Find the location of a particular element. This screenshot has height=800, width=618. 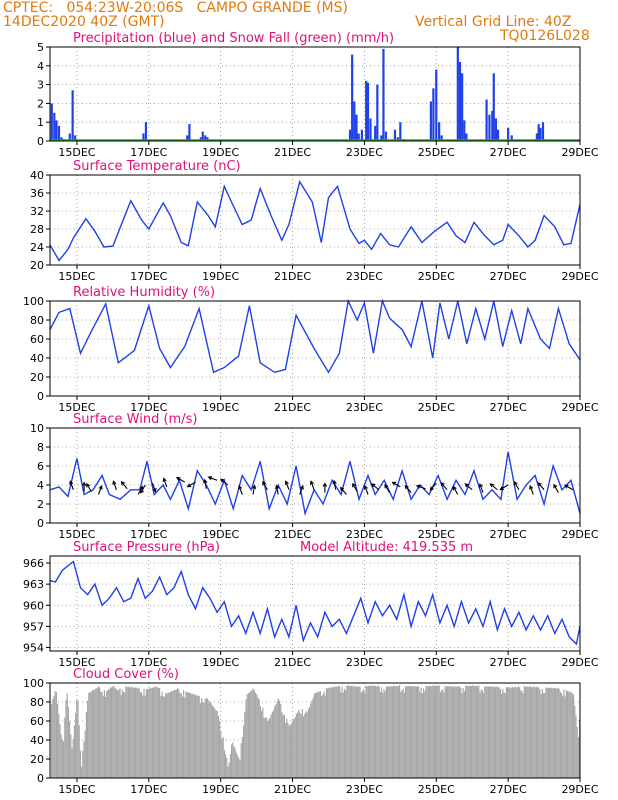

xtick-label-pressure: 17DEC is located at coordinates (148, 662).